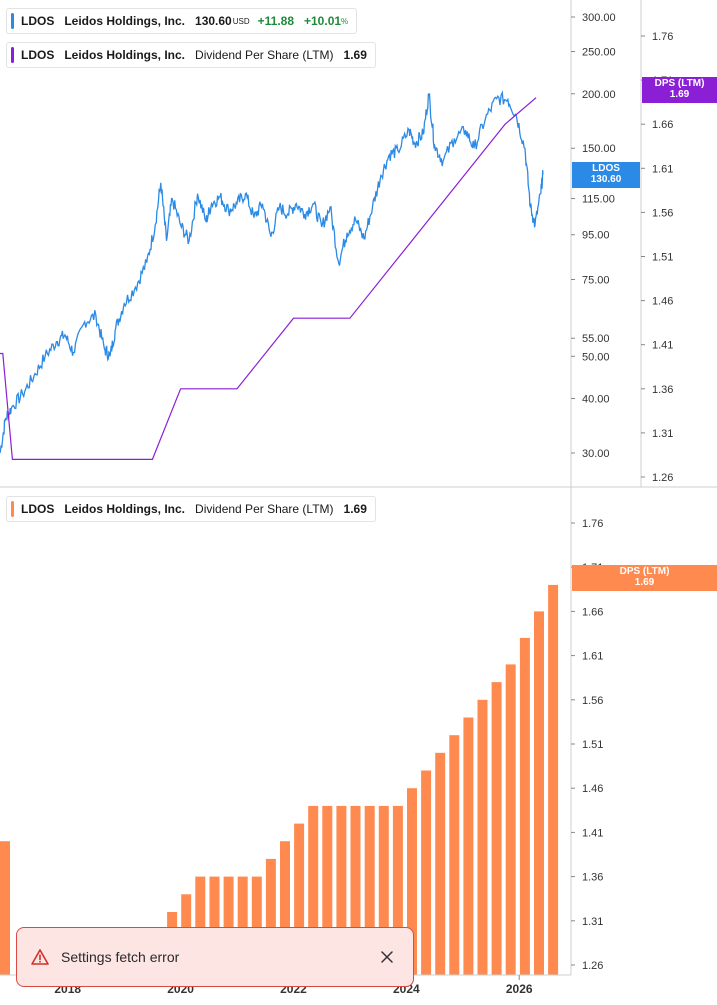 This screenshot has width=717, height=1005. I want to click on price-legend-pct-symbol: %, so click(345, 21).